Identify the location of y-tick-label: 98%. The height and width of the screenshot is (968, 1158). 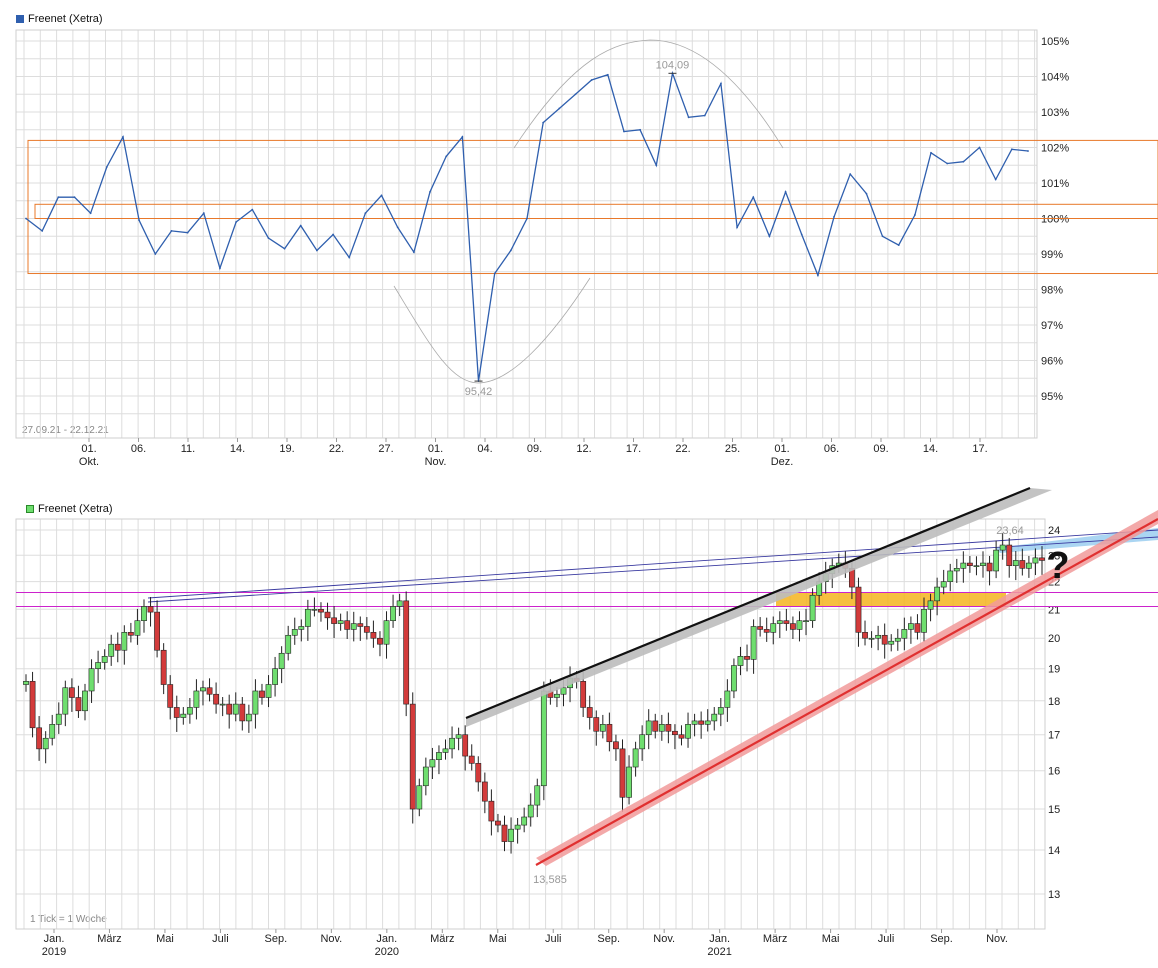
(1052, 291).